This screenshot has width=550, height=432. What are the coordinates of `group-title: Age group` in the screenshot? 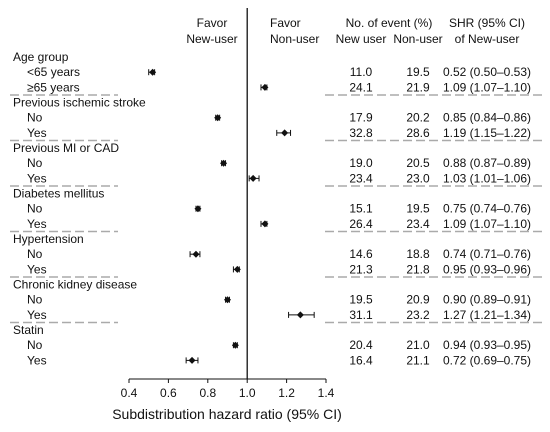 It's located at (41, 57).